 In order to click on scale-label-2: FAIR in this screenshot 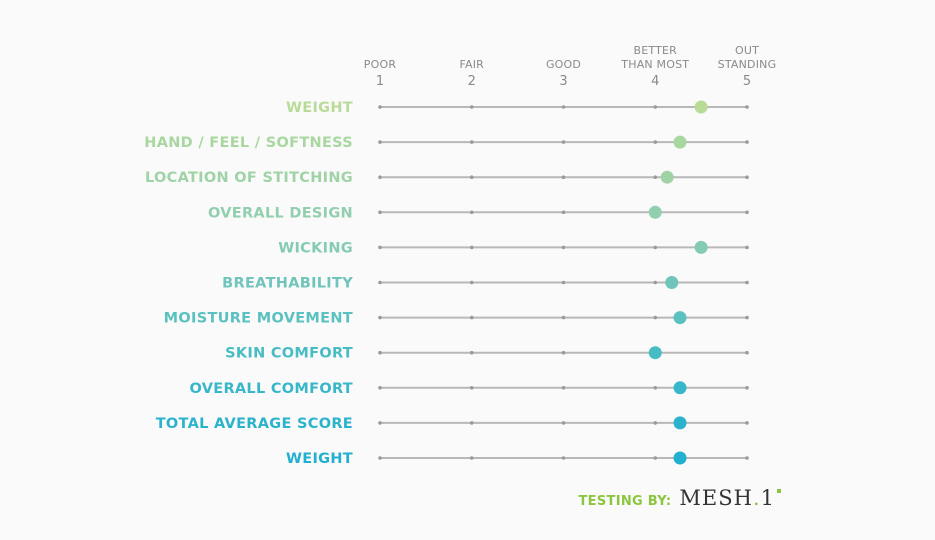, I will do `click(471, 64)`.